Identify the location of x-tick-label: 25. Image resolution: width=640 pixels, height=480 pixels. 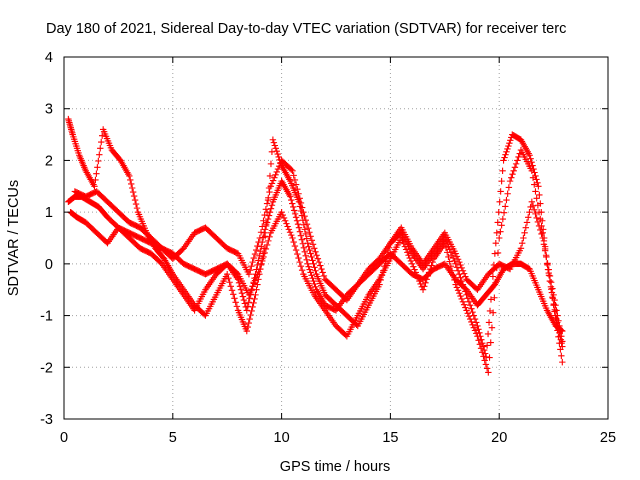
(608, 438).